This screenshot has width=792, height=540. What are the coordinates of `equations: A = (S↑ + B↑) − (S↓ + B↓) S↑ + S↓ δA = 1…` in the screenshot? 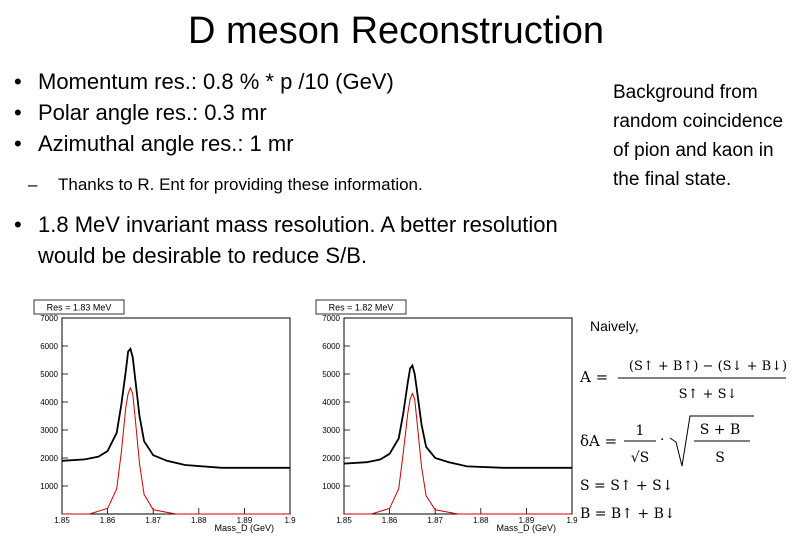 It's located at (683, 440).